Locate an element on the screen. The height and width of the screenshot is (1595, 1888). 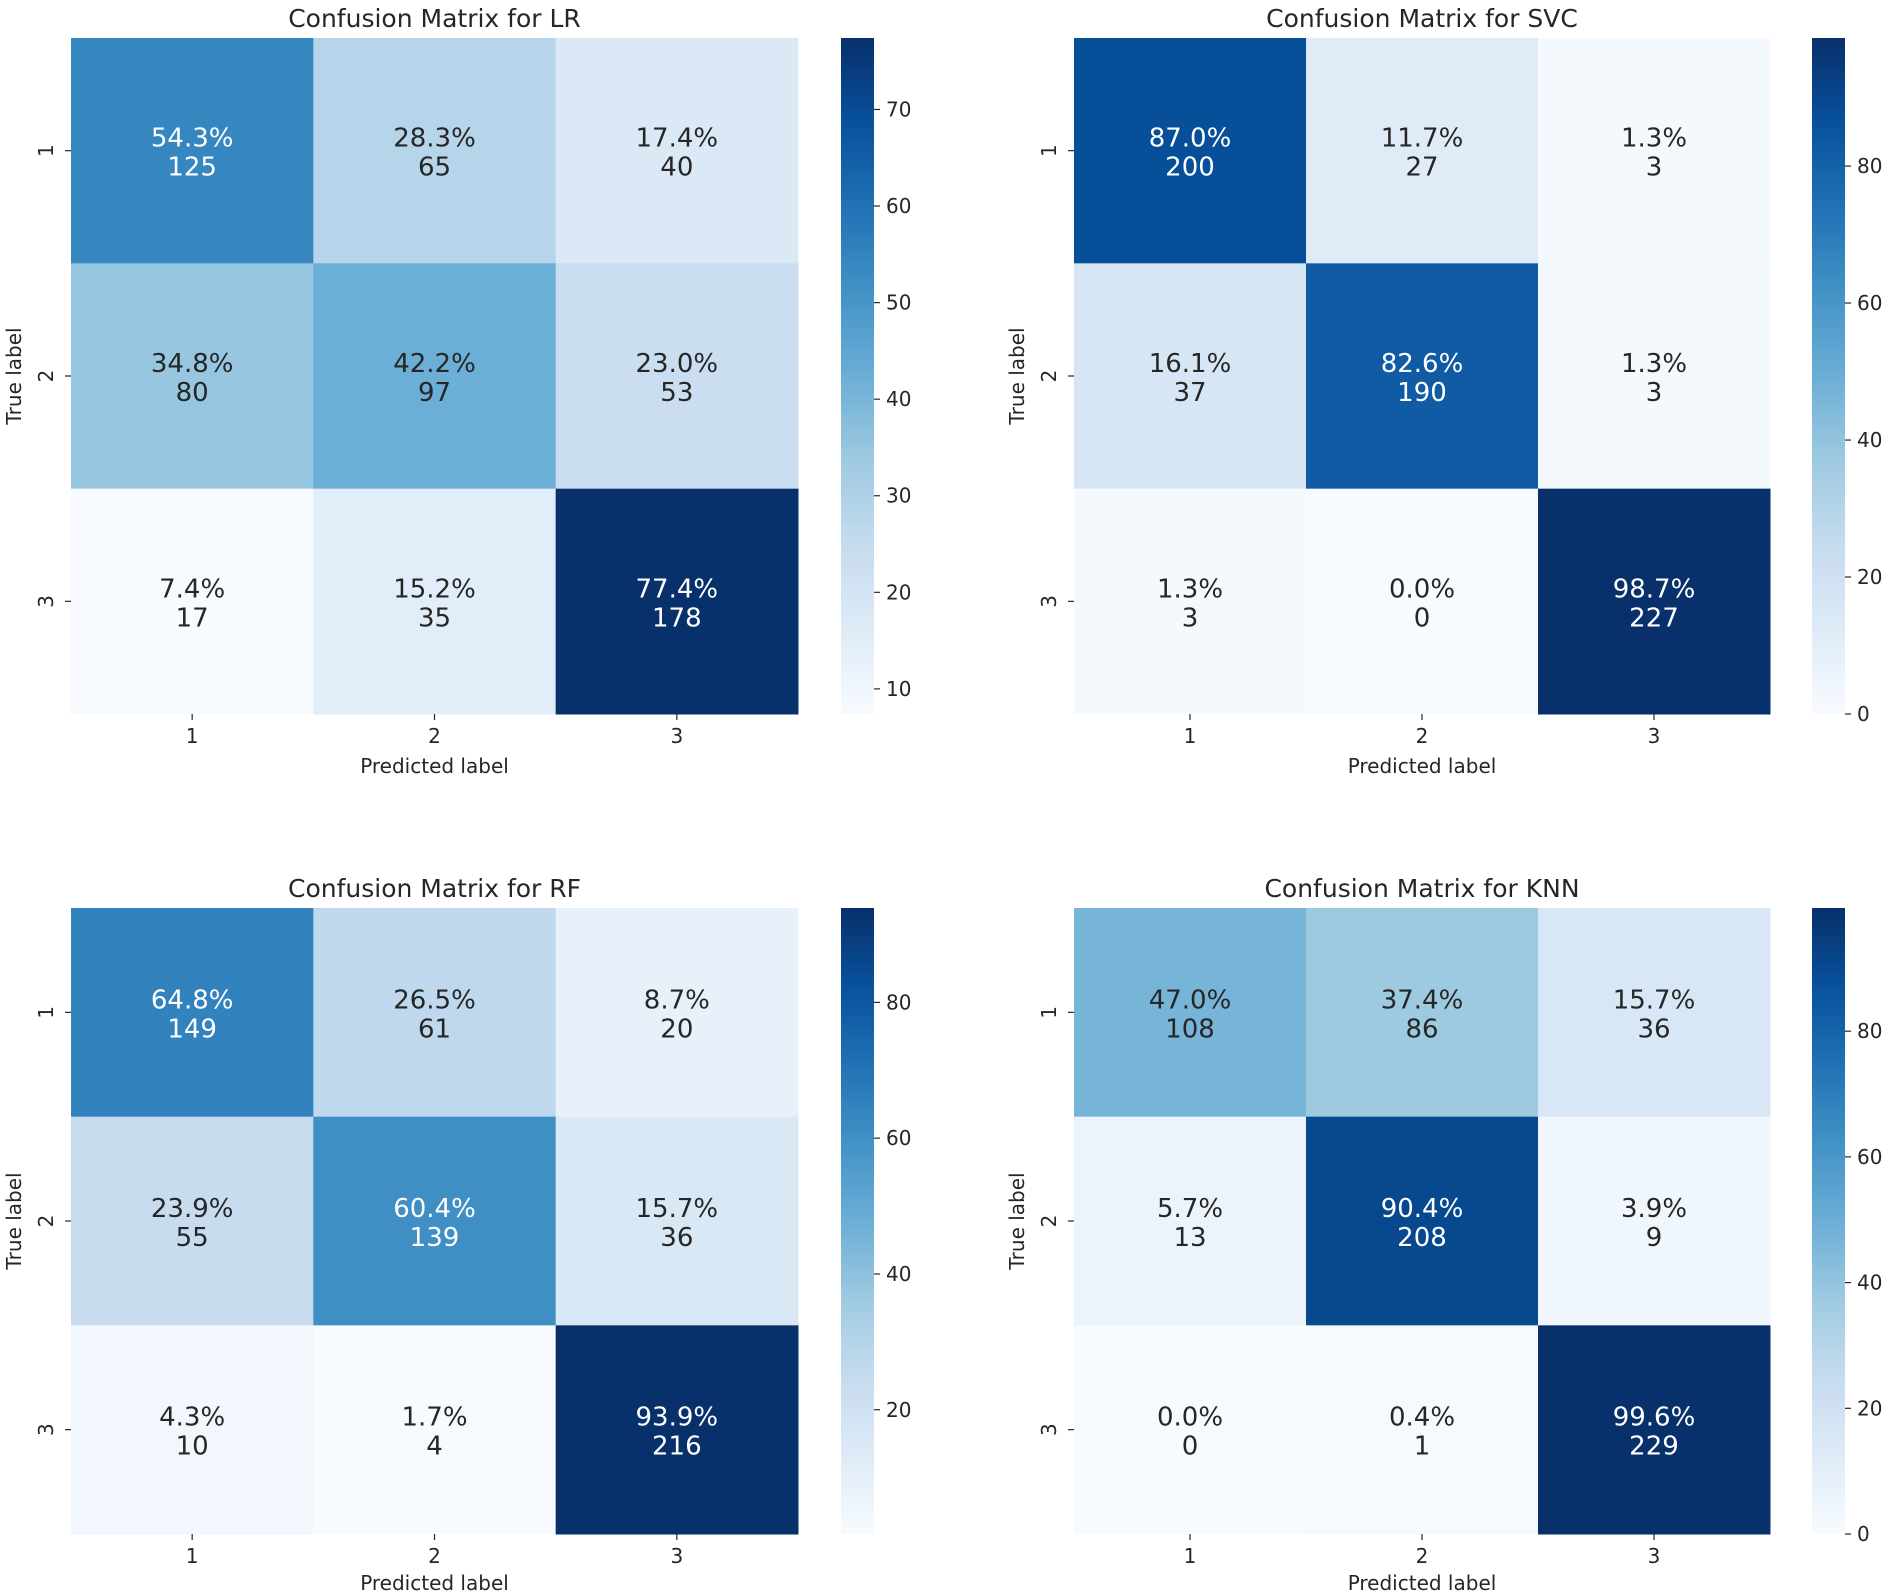
cell-count-label: 36 is located at coordinates (676, 1238).